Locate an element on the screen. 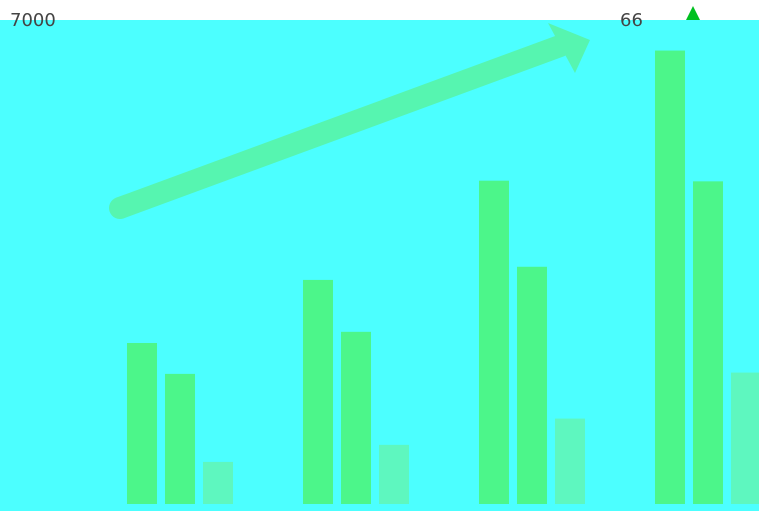  y-tick-label: 7000 is located at coordinates (33, 20).